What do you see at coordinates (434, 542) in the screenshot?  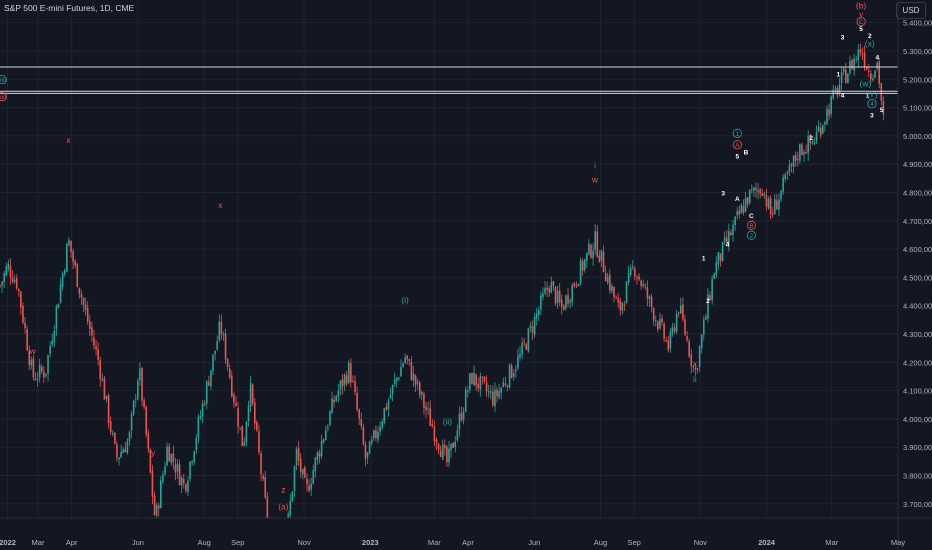 I see `time-tick-label: Mar` at bounding box center [434, 542].